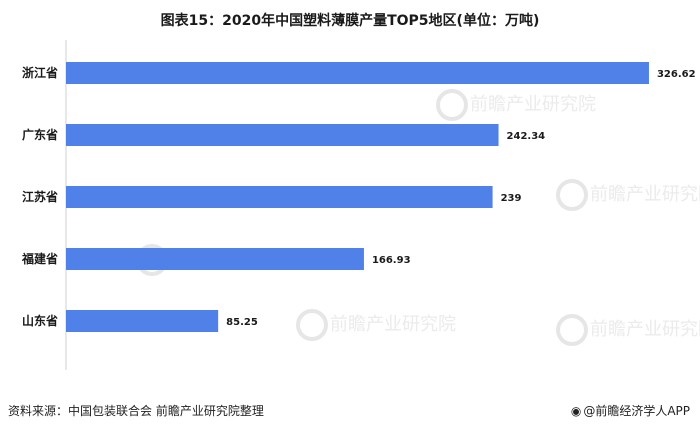 The width and height of the screenshot is (700, 428). What do you see at coordinates (526, 136) in the screenshot?
I see `value-label-2: 242.34` at bounding box center [526, 136].